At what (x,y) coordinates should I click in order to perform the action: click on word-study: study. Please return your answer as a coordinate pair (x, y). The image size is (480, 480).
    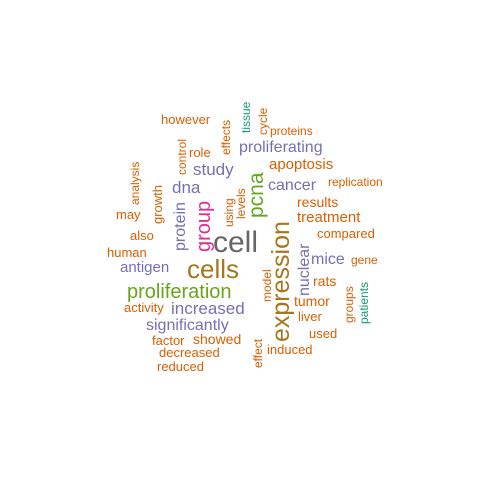
    Looking at the image, I should click on (213, 169).